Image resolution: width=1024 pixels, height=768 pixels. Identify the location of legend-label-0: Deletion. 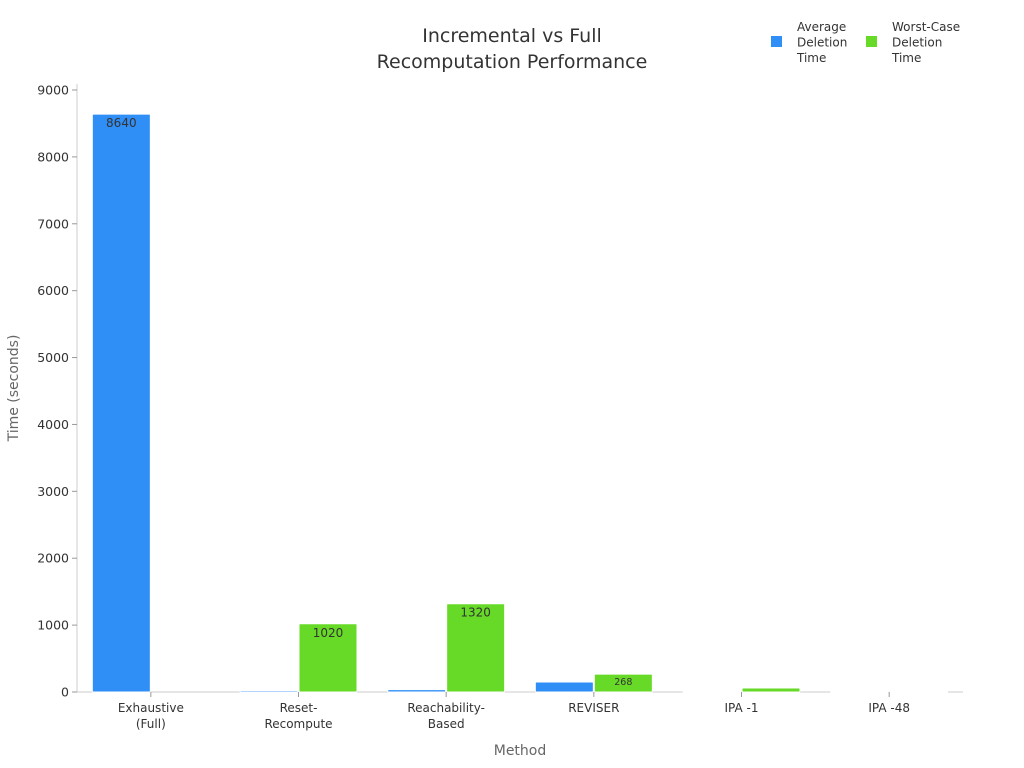
(822, 43).